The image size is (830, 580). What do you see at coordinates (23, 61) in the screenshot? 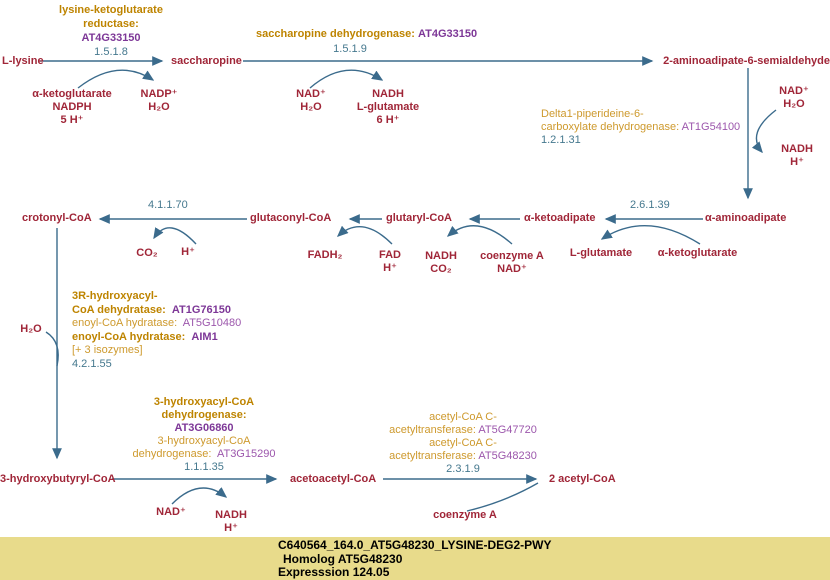
I see `metabolite-l-lysine: L-lysine` at bounding box center [23, 61].